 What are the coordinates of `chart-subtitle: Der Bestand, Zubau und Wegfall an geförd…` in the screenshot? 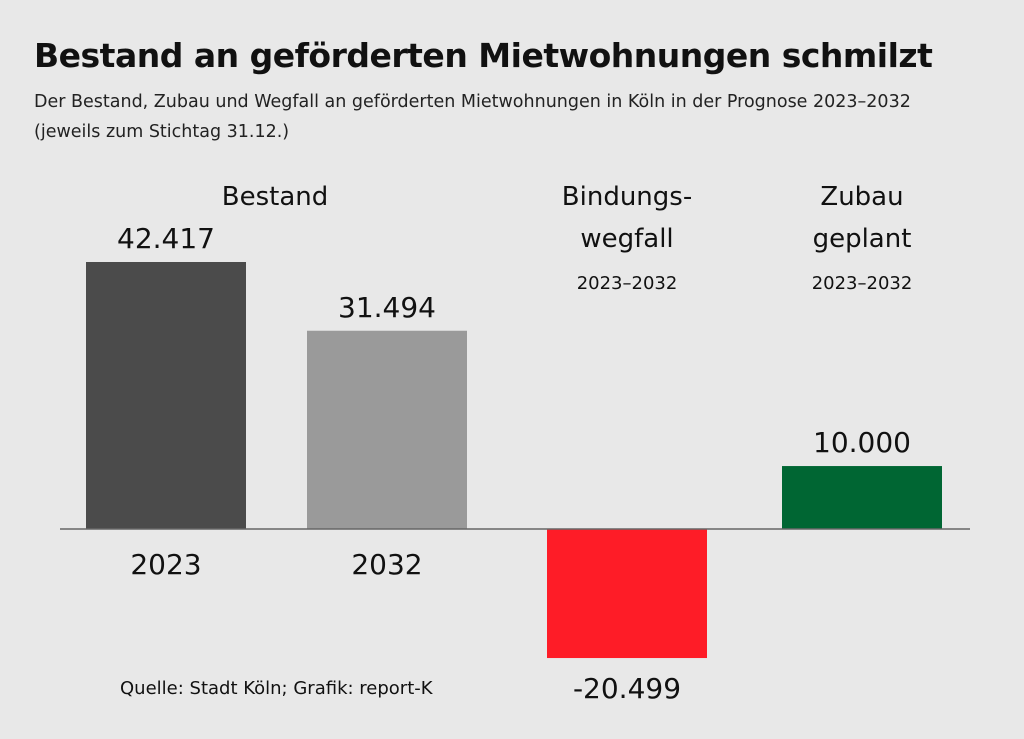 It's located at (472, 102).